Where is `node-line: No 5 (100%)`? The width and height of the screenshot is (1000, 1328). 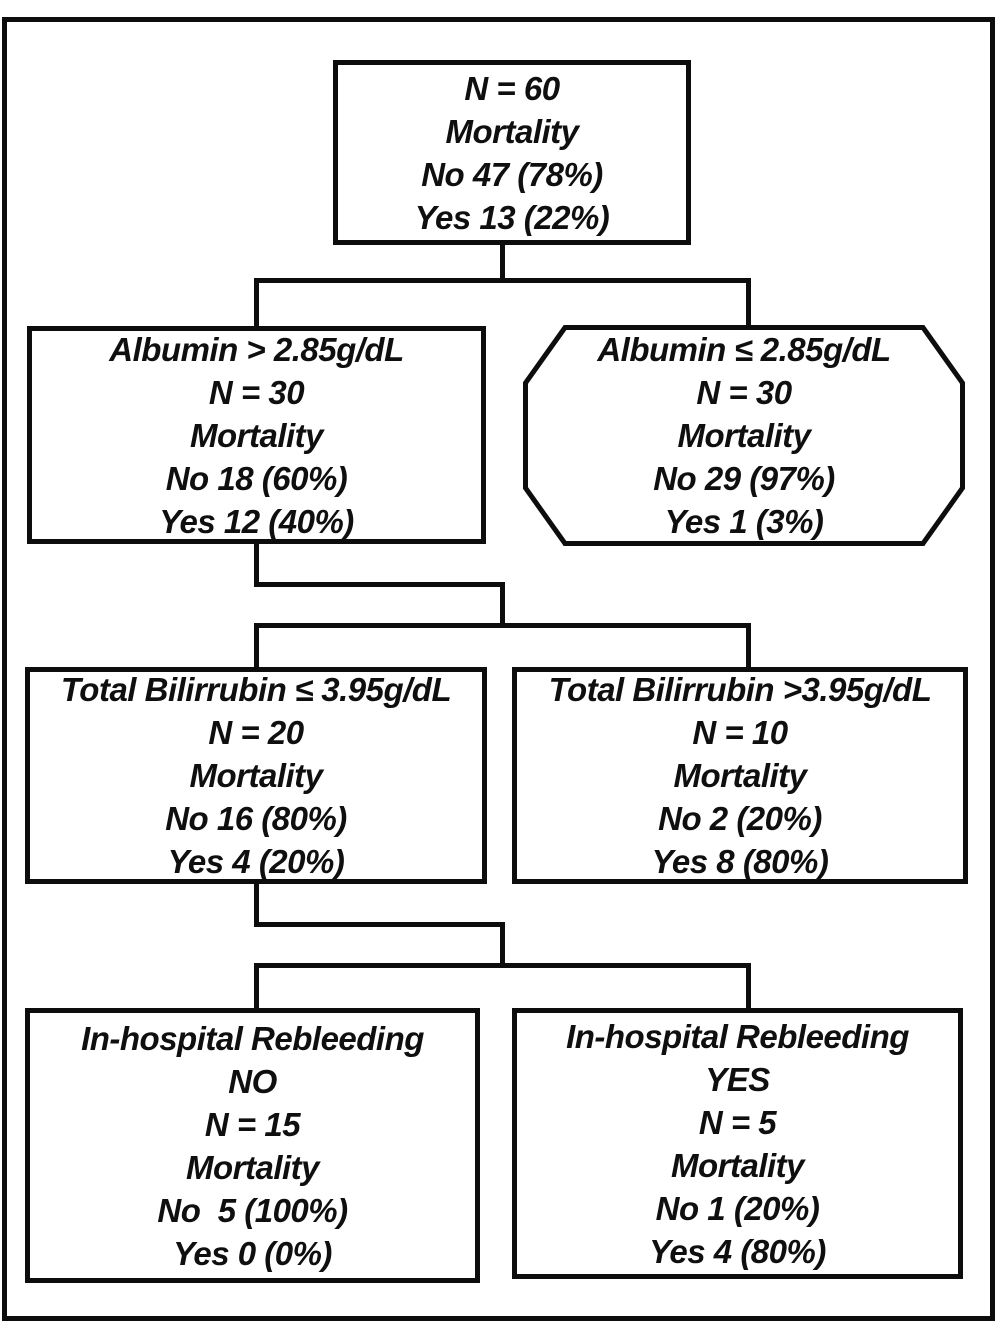
node-line: No 5 (100%) is located at coordinates (252, 1210).